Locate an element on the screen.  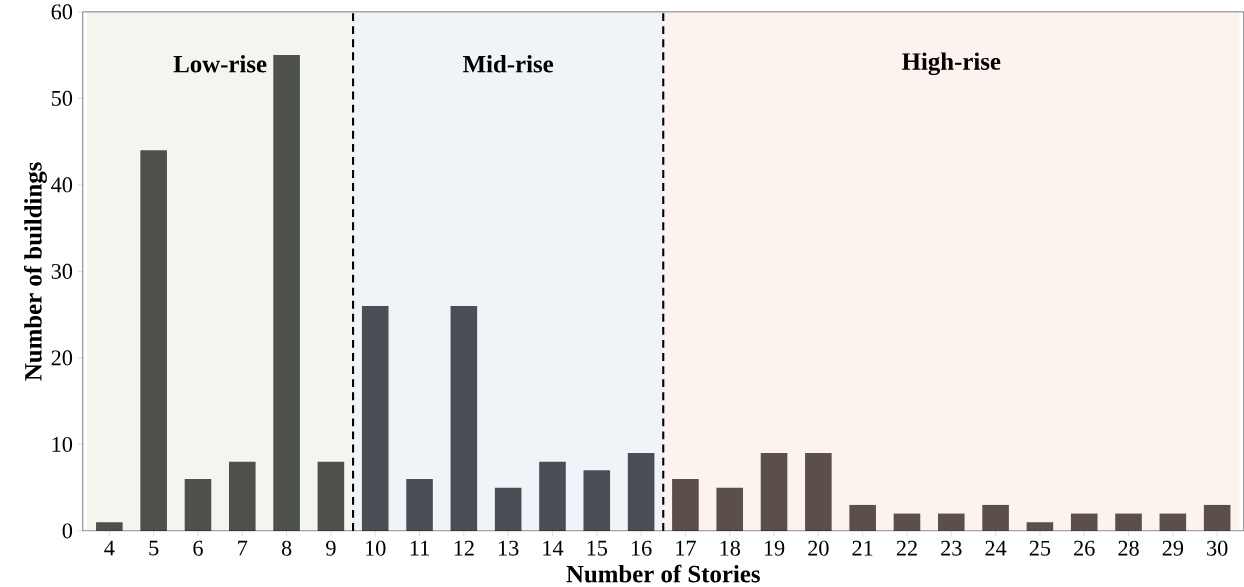
x-tick-label: 21 is located at coordinates (862, 548).